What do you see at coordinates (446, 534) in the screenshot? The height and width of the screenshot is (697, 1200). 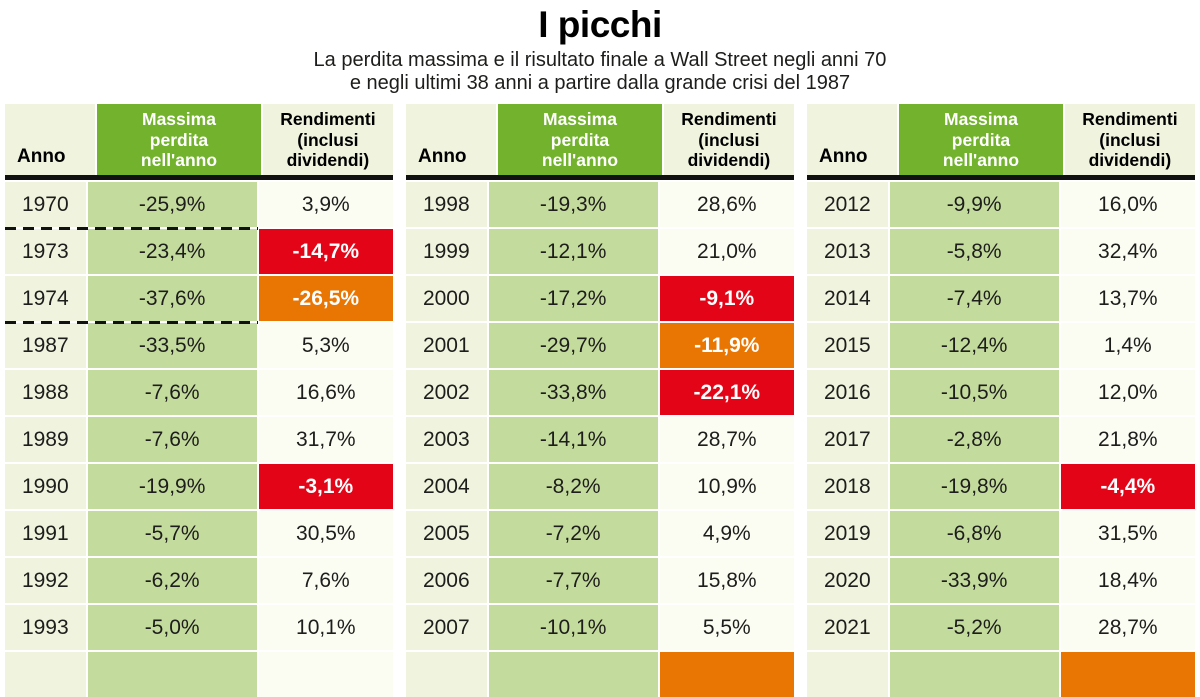 I see `year-cell: 2005` at bounding box center [446, 534].